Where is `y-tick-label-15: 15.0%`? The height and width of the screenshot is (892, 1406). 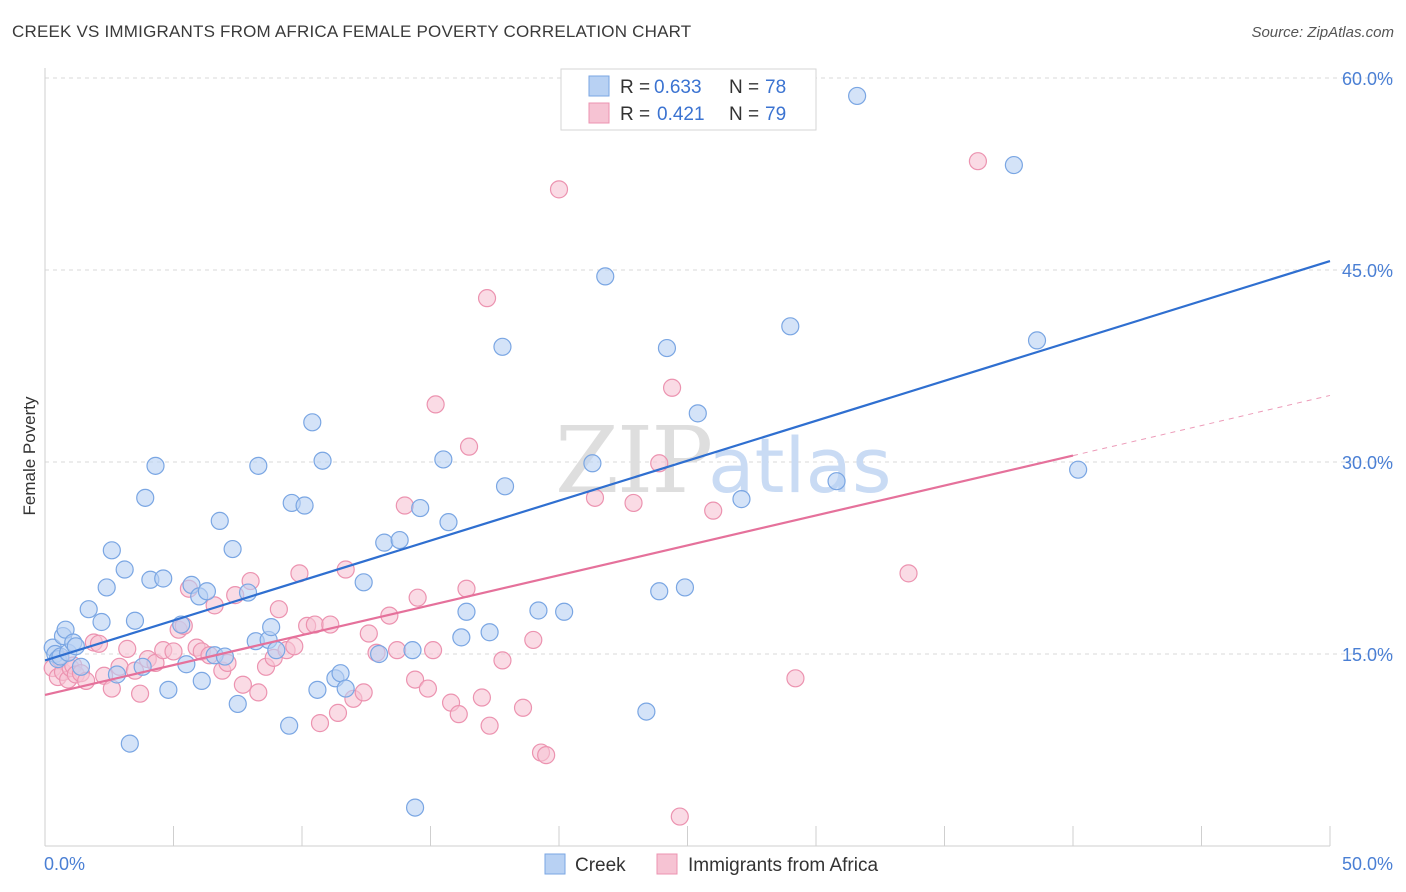
y-tick-label-15: 15.0% is located at coordinates (1367, 655).